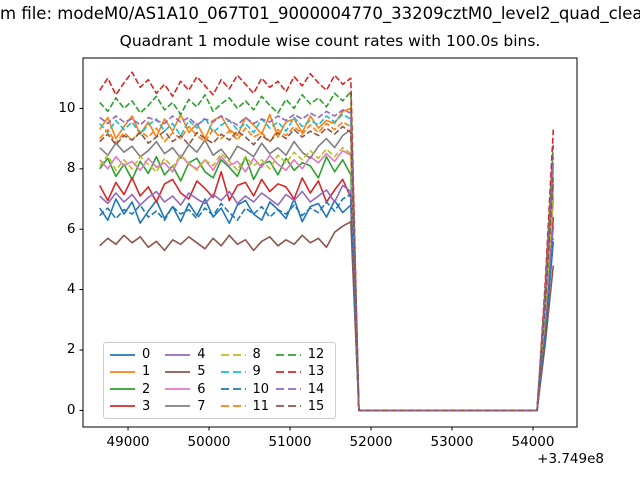 Image resolution: width=640 pixels, height=480 pixels. I want to click on legend-label-9: 9, so click(256, 372).